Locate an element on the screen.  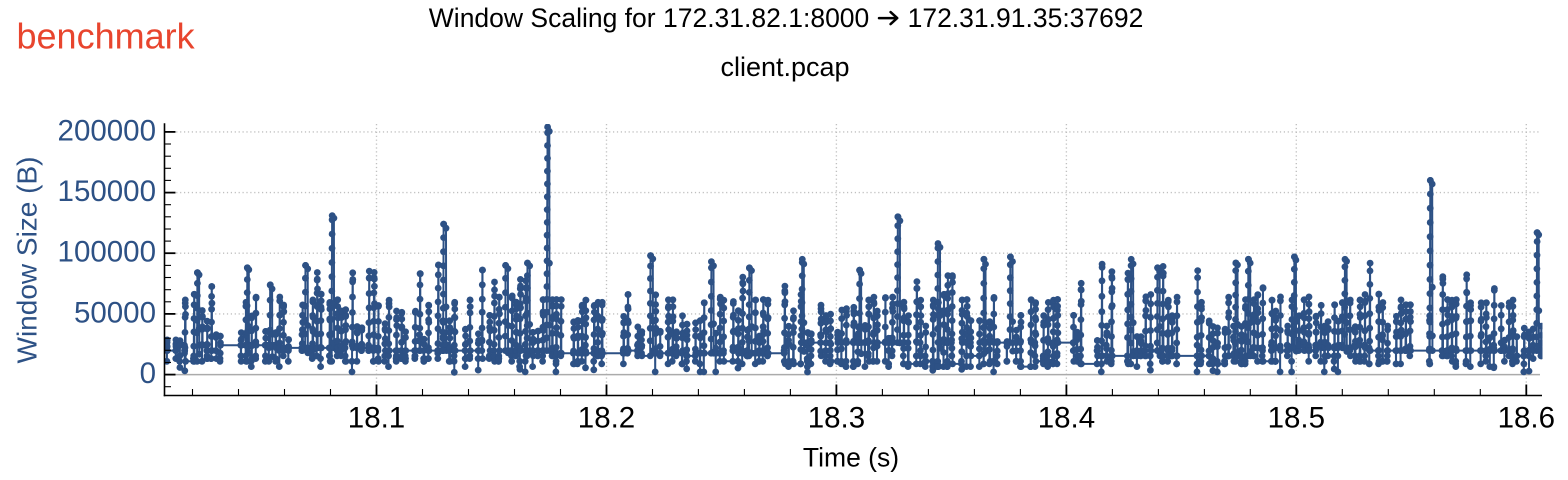
svg-text: 150000 is located at coordinates (107, 191).